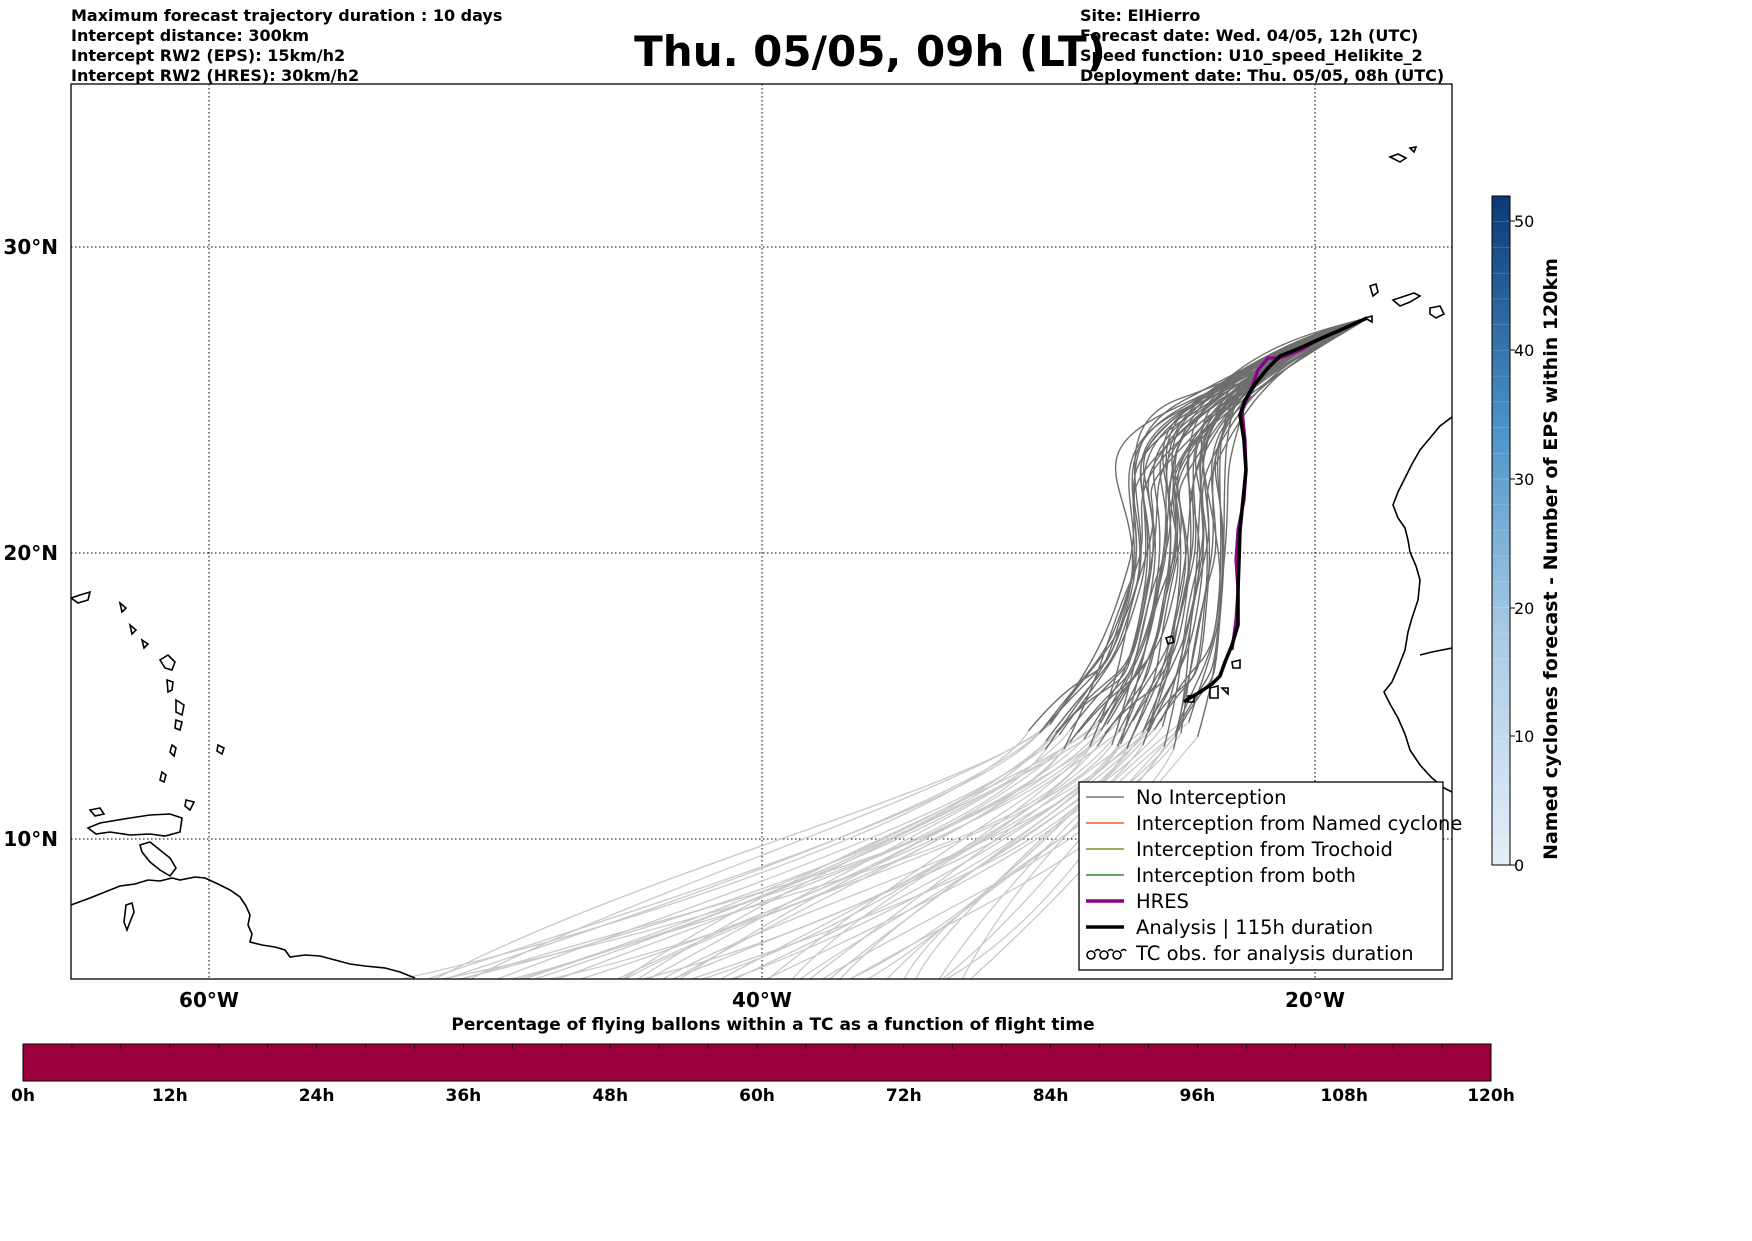 Image resolution: width=1752 pixels, height=1241 pixels. Describe the element at coordinates (1491, 1096) in the screenshot. I see `flight-time-tick-label: 120h` at that location.